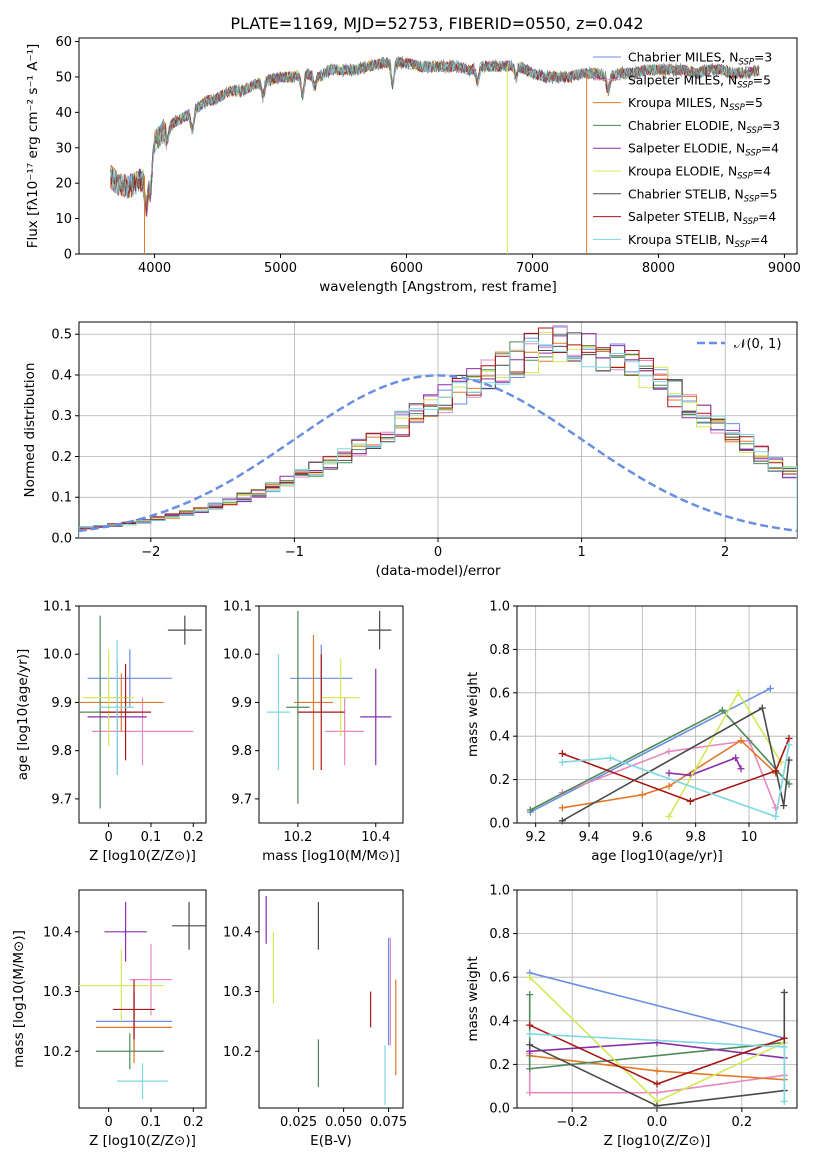 This screenshot has height=1170, width=819. What do you see at coordinates (331, 999) in the screenshot?
I see `mass_vs_EBV-frame` at bounding box center [331, 999].